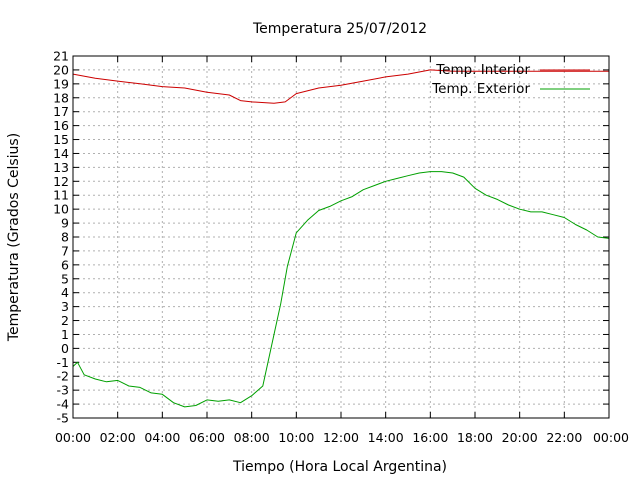 The height and width of the screenshot is (480, 640). Describe the element at coordinates (65, 223) in the screenshot. I see `y-tick-label: 9` at that location.